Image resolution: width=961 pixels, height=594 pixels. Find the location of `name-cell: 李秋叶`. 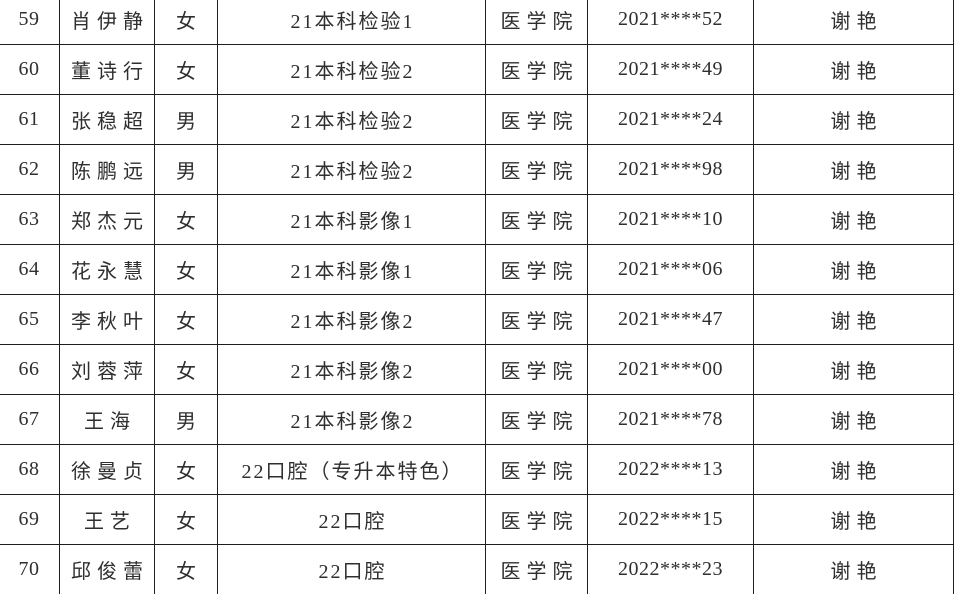

name-cell: 李秋叶 is located at coordinates (107, 319).